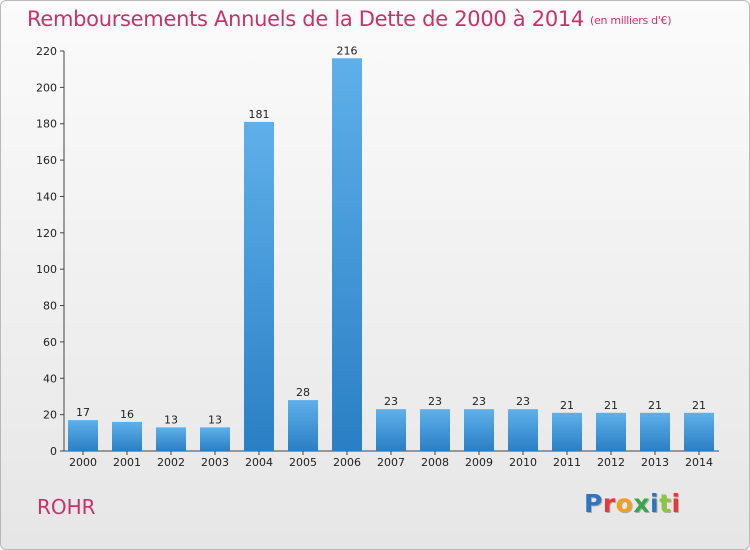 The image size is (750, 550). Describe the element at coordinates (624, 503) in the screenshot. I see `logo-letter: o` at that location.